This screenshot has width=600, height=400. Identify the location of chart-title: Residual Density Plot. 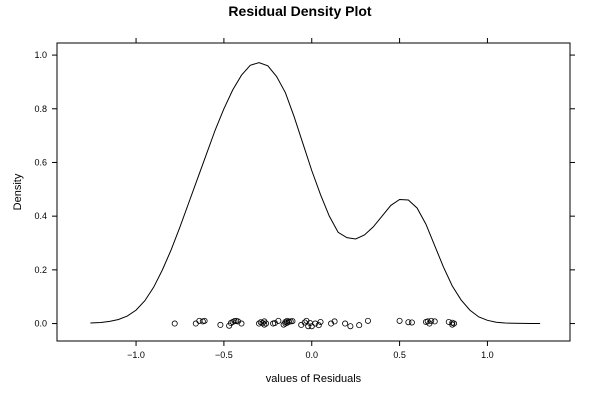
(299, 11).